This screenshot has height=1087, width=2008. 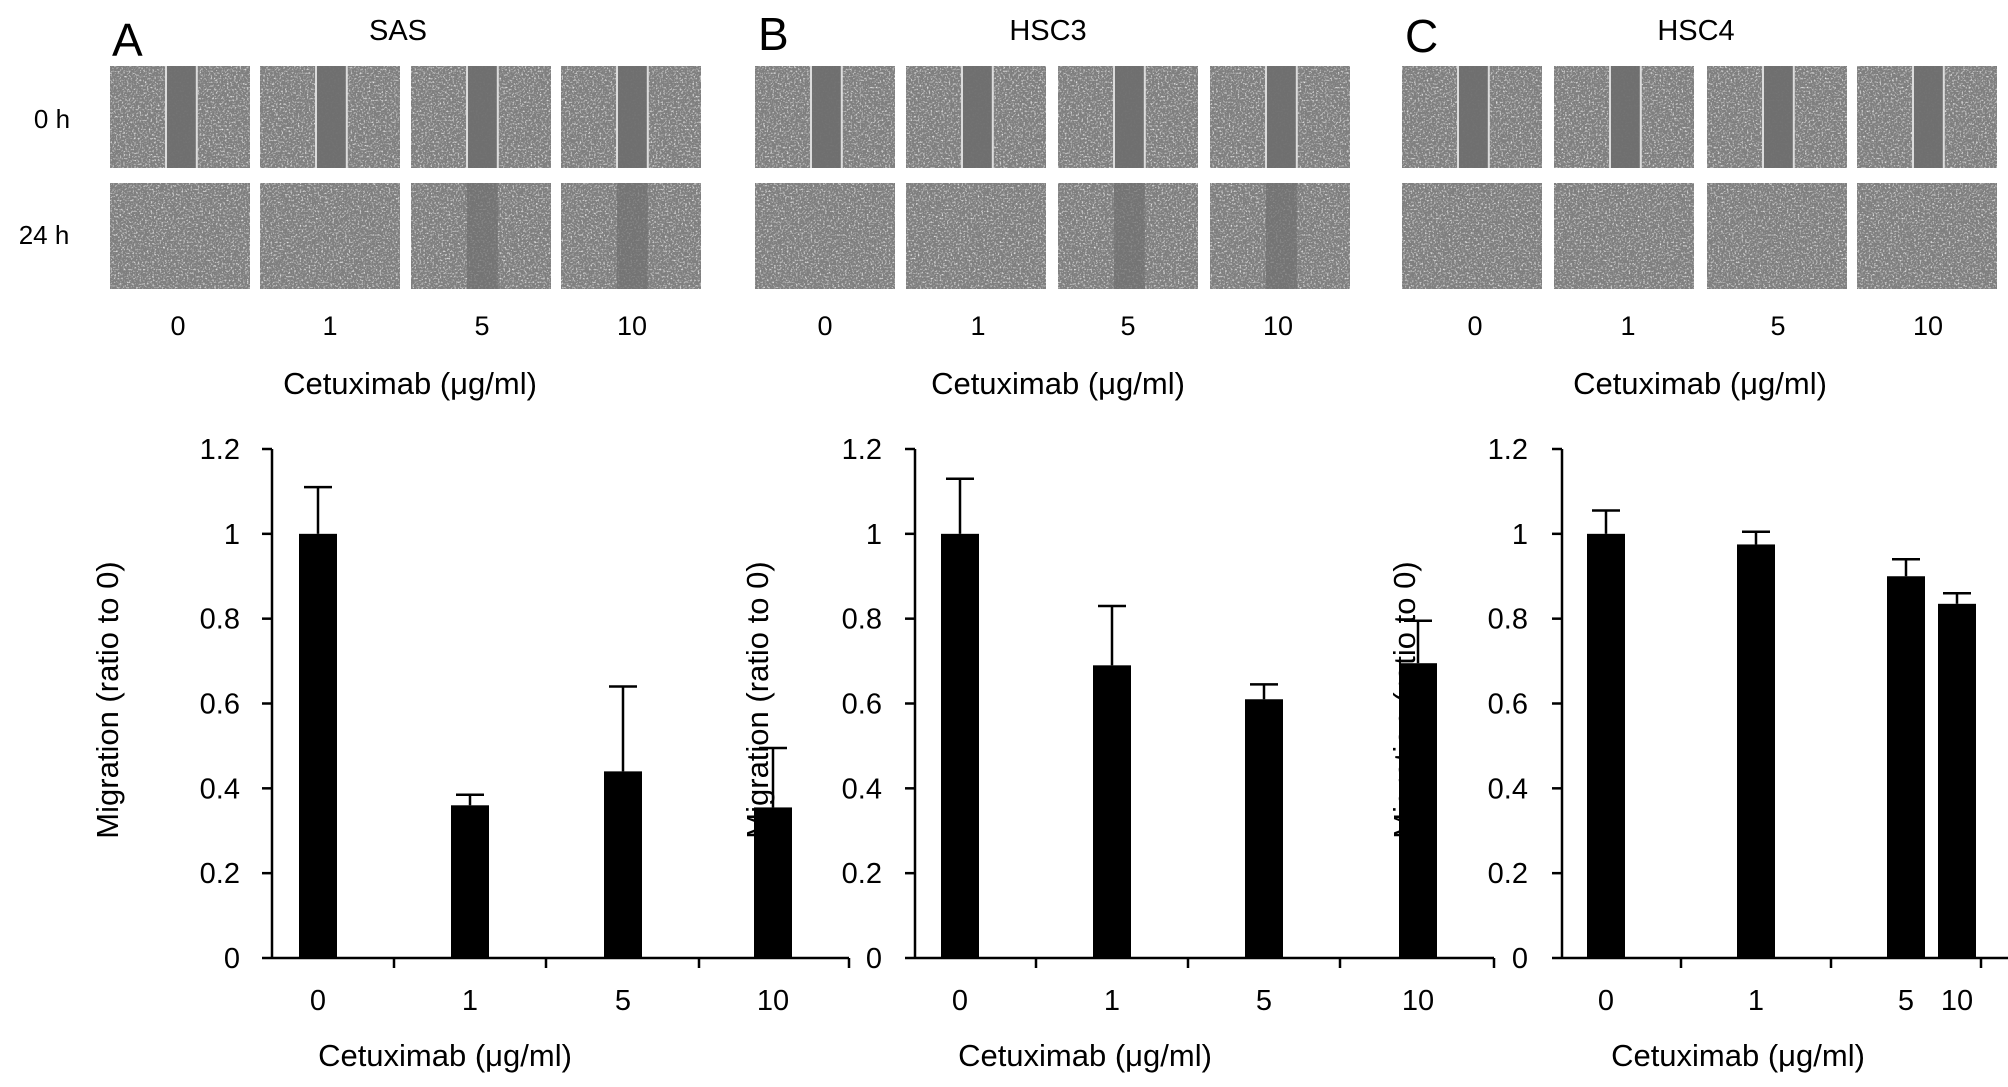 What do you see at coordinates (1695, 31) in the screenshot?
I see `cell-line-title-hsc4: HSC4` at bounding box center [1695, 31].